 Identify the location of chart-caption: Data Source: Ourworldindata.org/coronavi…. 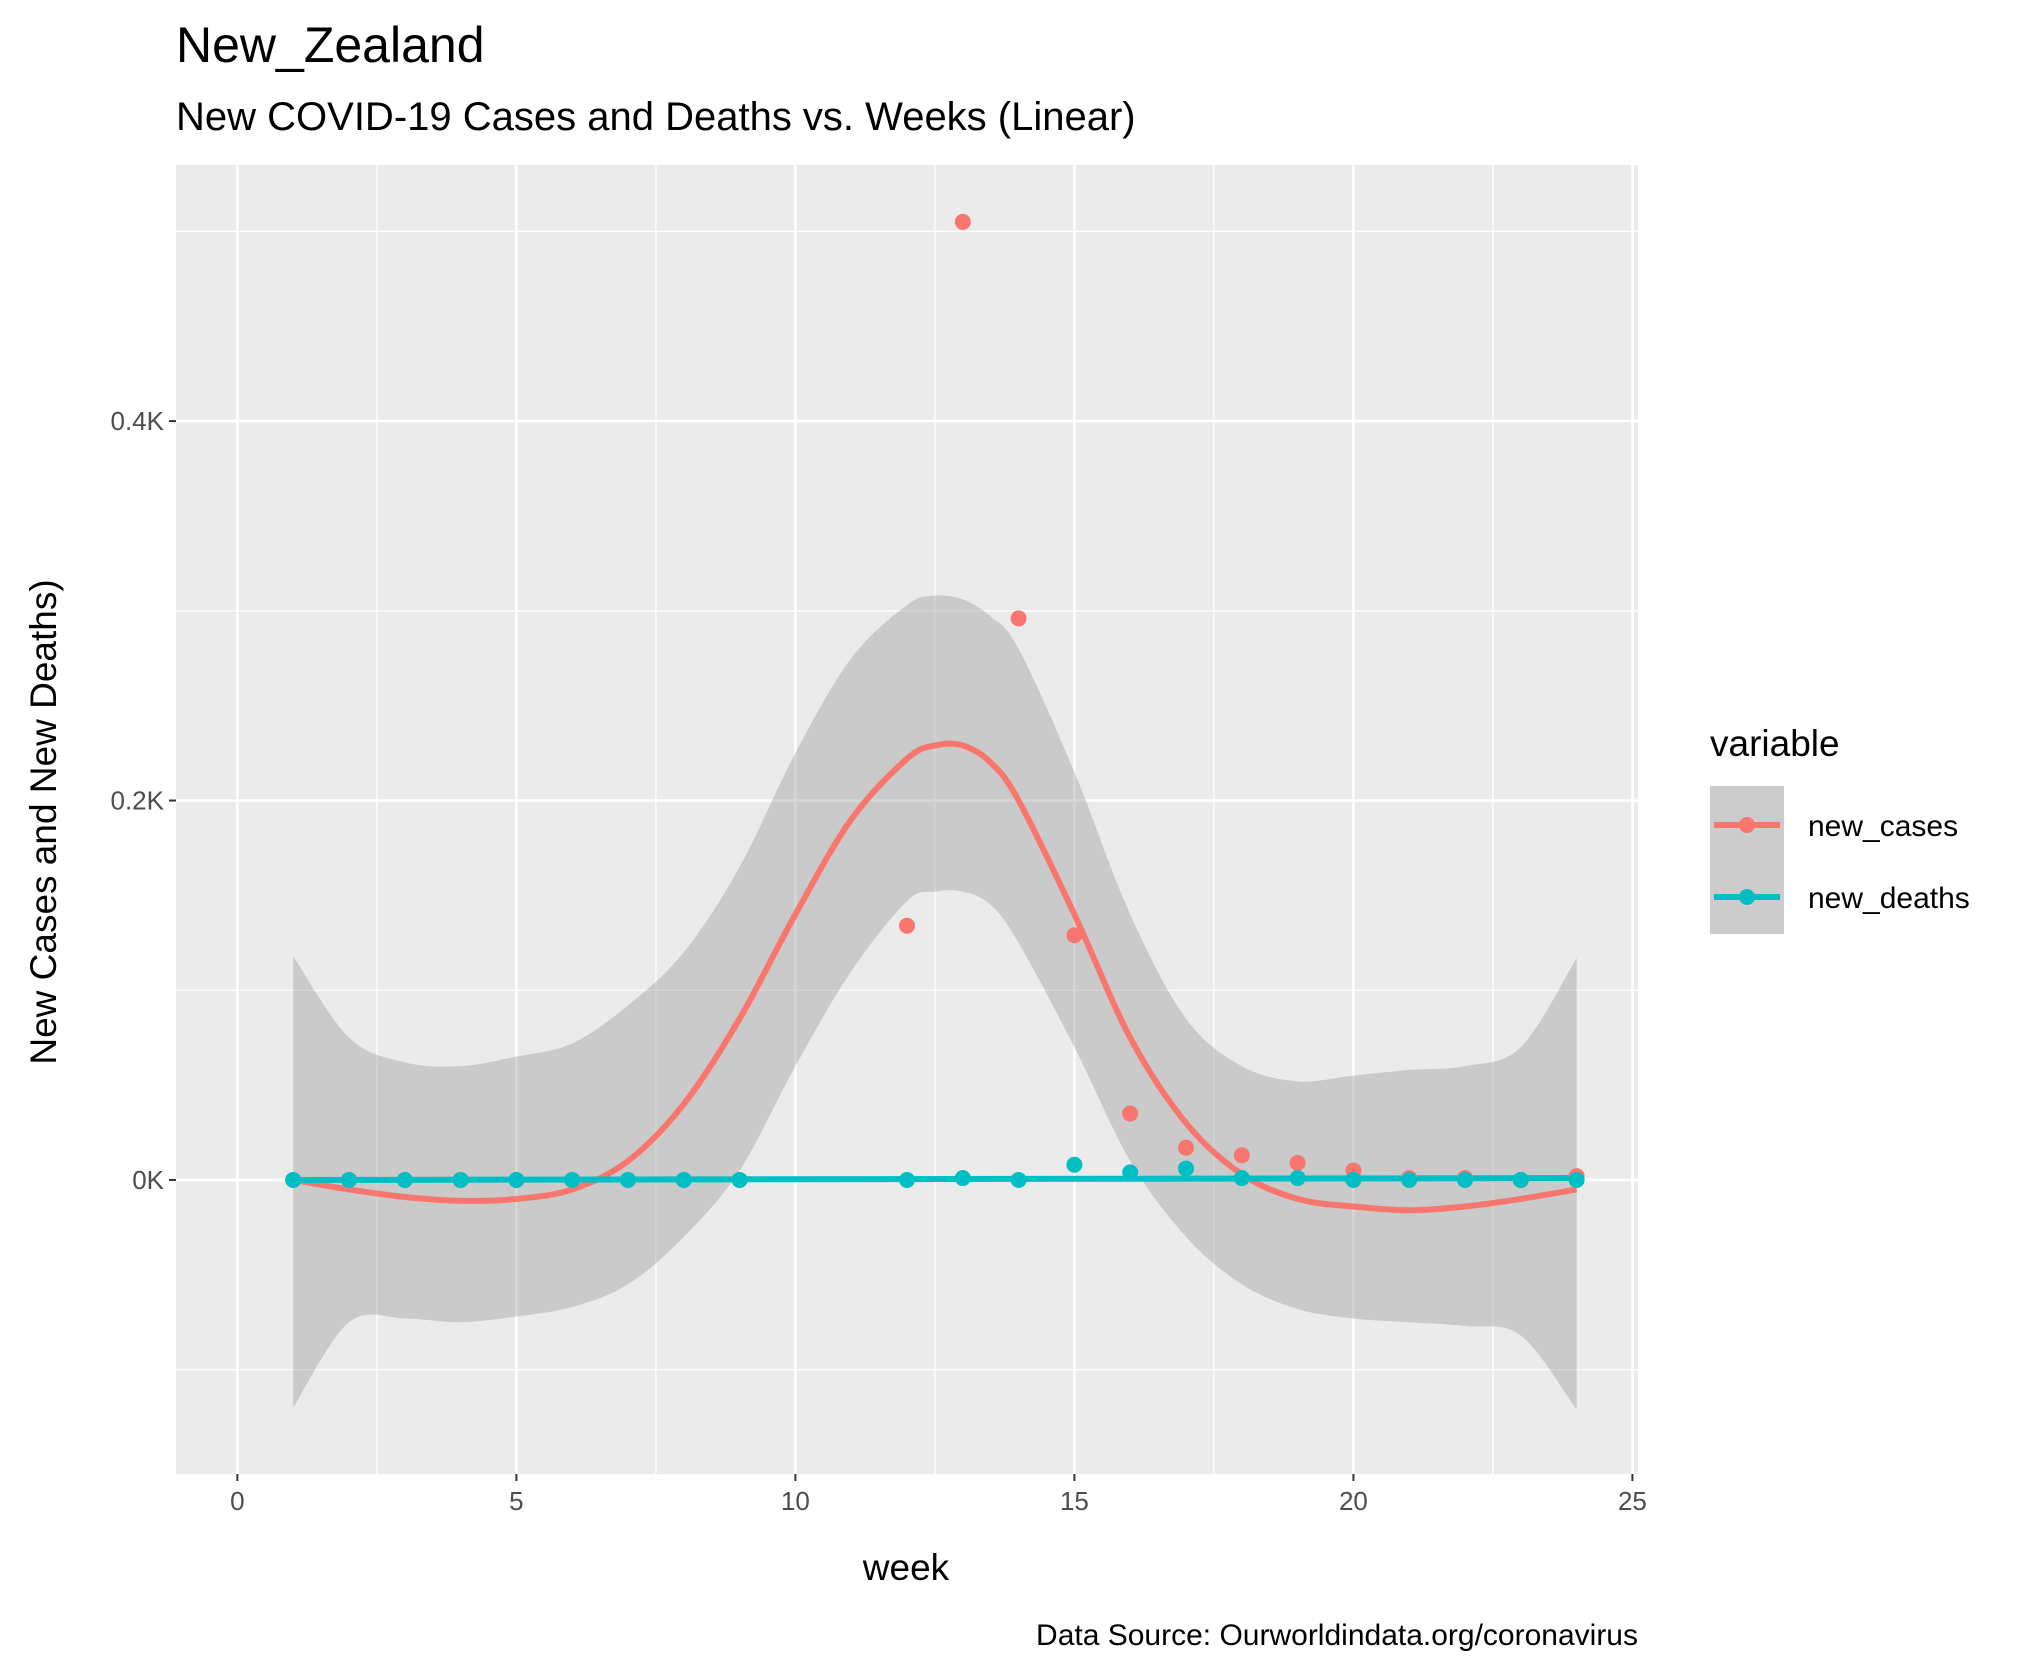
(1337, 1635).